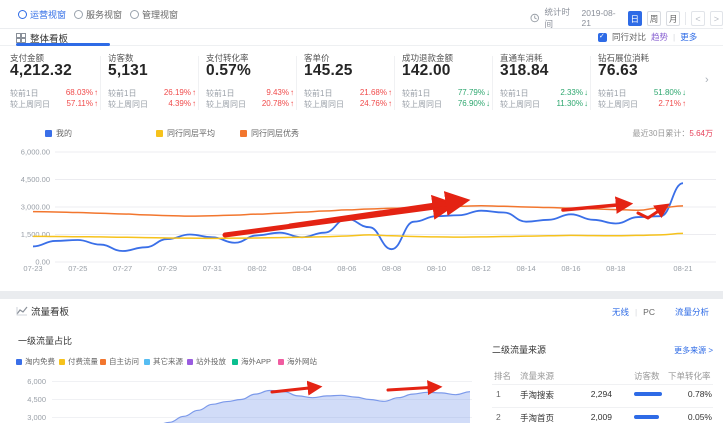  What do you see at coordinates (626, 18) in the screenshot?
I see `date-controls: 统计时间 2019-08-21 日 周 月 < >` at bounding box center [626, 18].